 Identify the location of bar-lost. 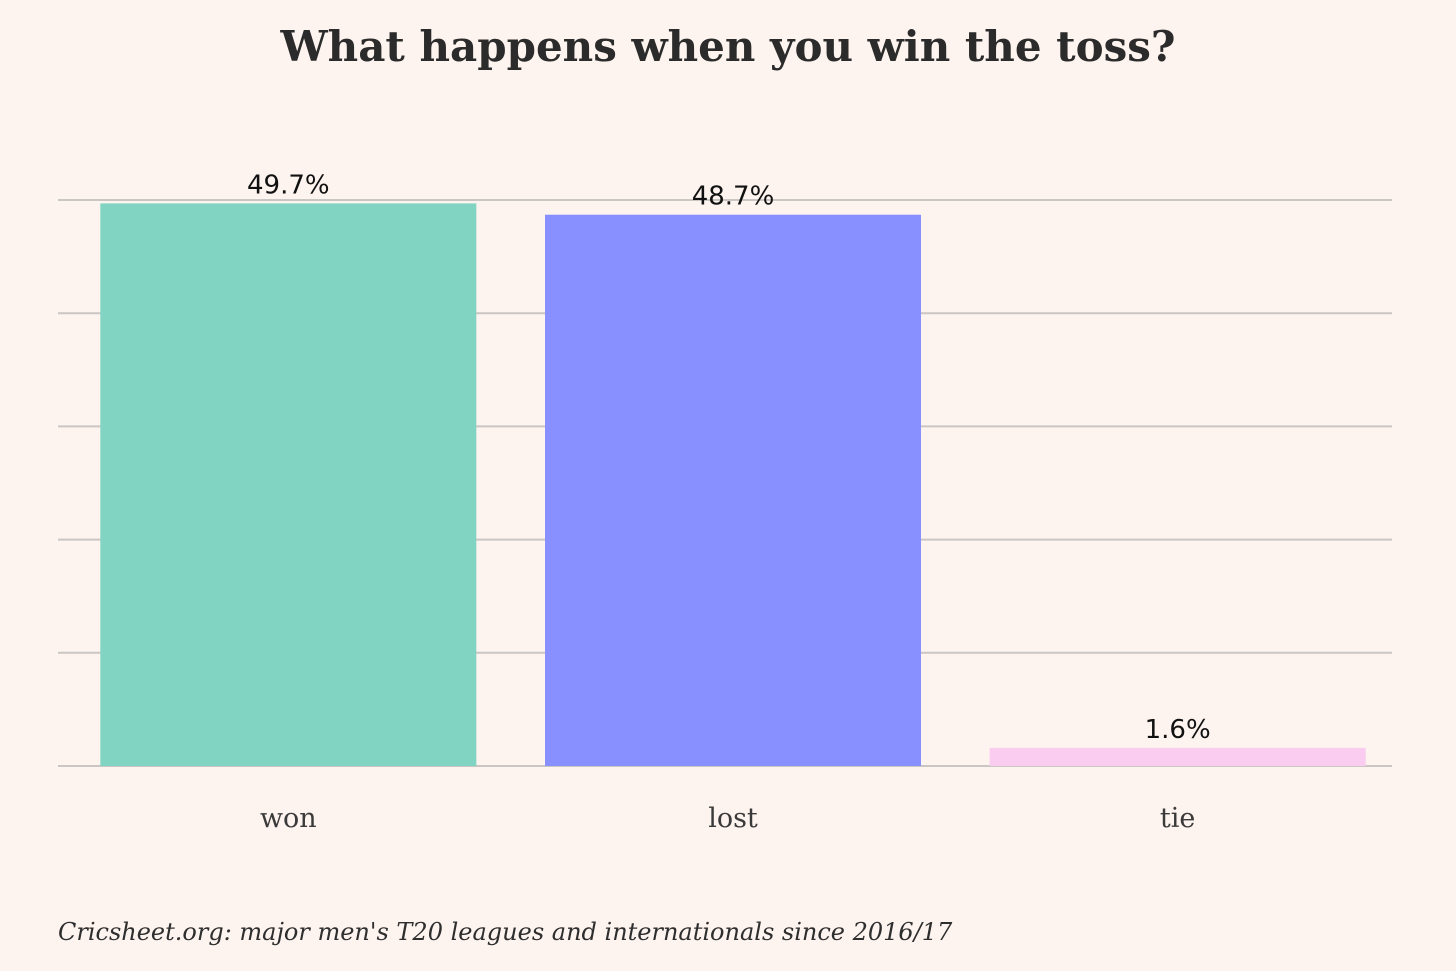
(733, 490).